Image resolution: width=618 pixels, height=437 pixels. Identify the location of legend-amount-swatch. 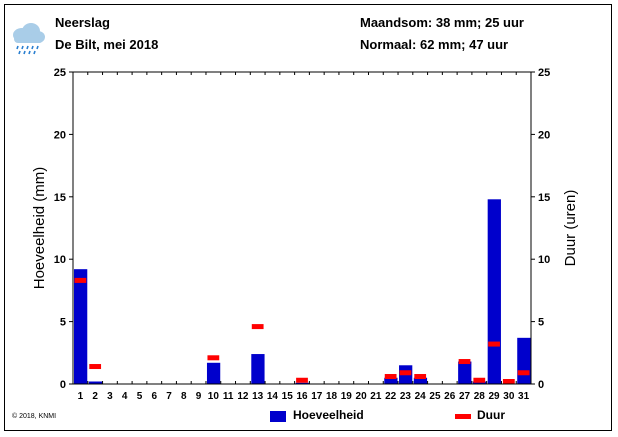
(278, 416).